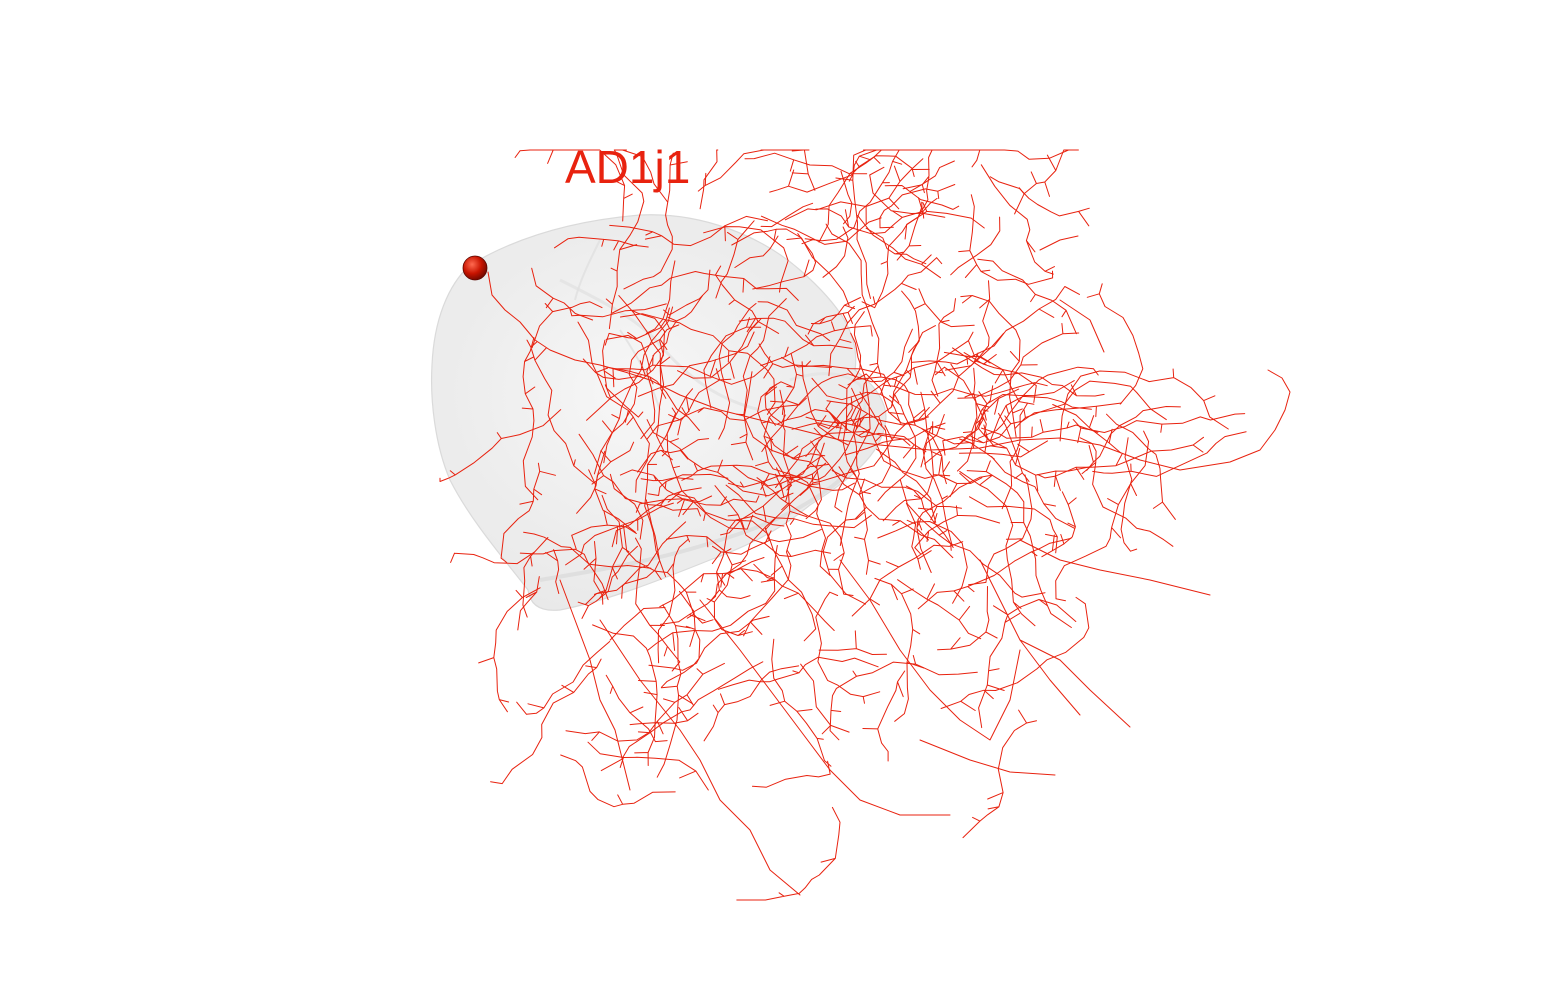  I want to click on primary-neurite, so click(889, 371).